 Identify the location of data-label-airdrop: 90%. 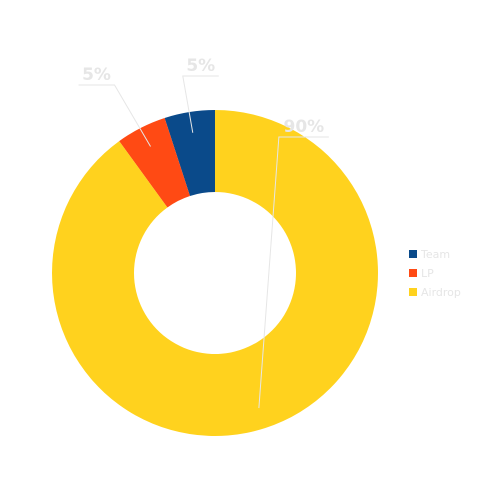
(304, 127).